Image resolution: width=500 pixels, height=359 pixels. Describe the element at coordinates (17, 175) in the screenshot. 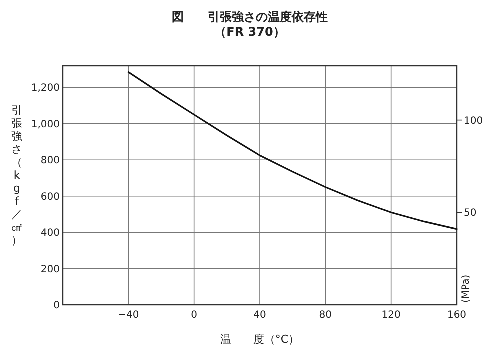

I see `text: 引張強さ（kgf／㎠）` at that location.